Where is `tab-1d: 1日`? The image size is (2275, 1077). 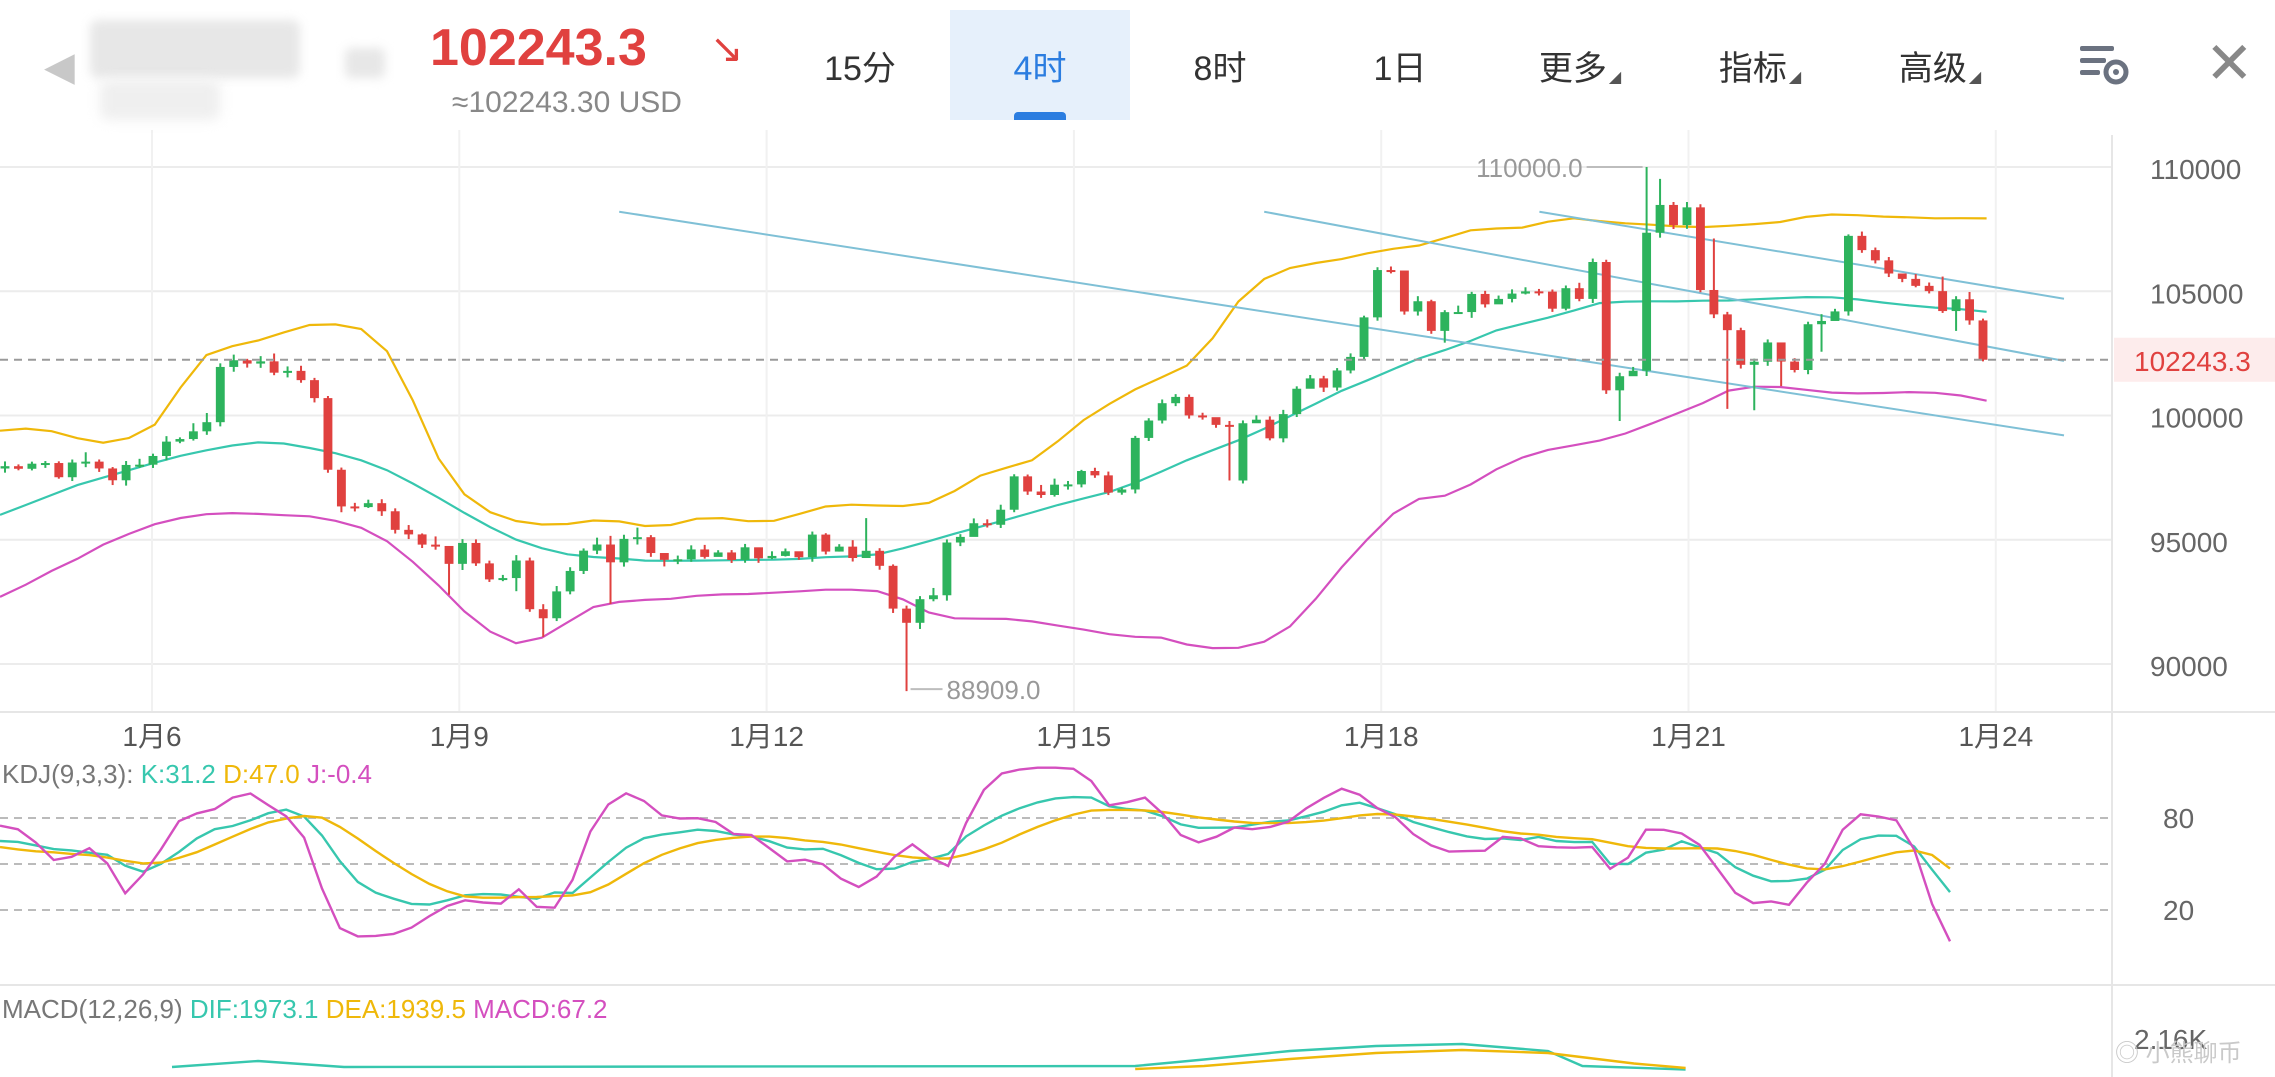 tab-1d: 1日 is located at coordinates (1400, 65).